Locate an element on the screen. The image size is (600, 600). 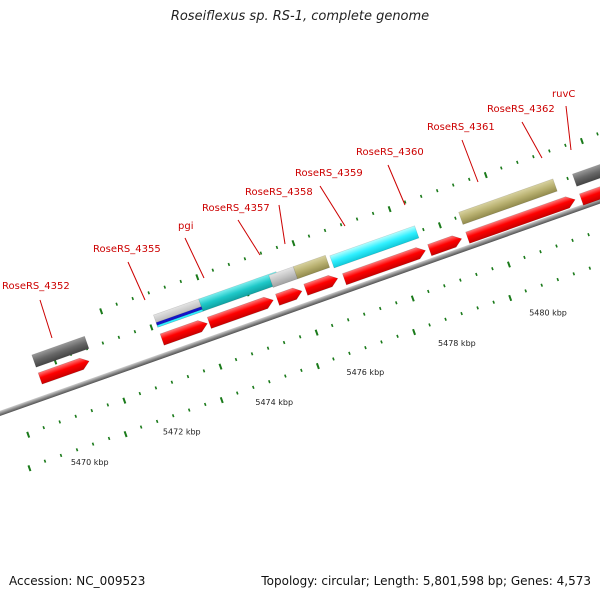
gene-label: RoseRS_4358 is located at coordinates (279, 192).